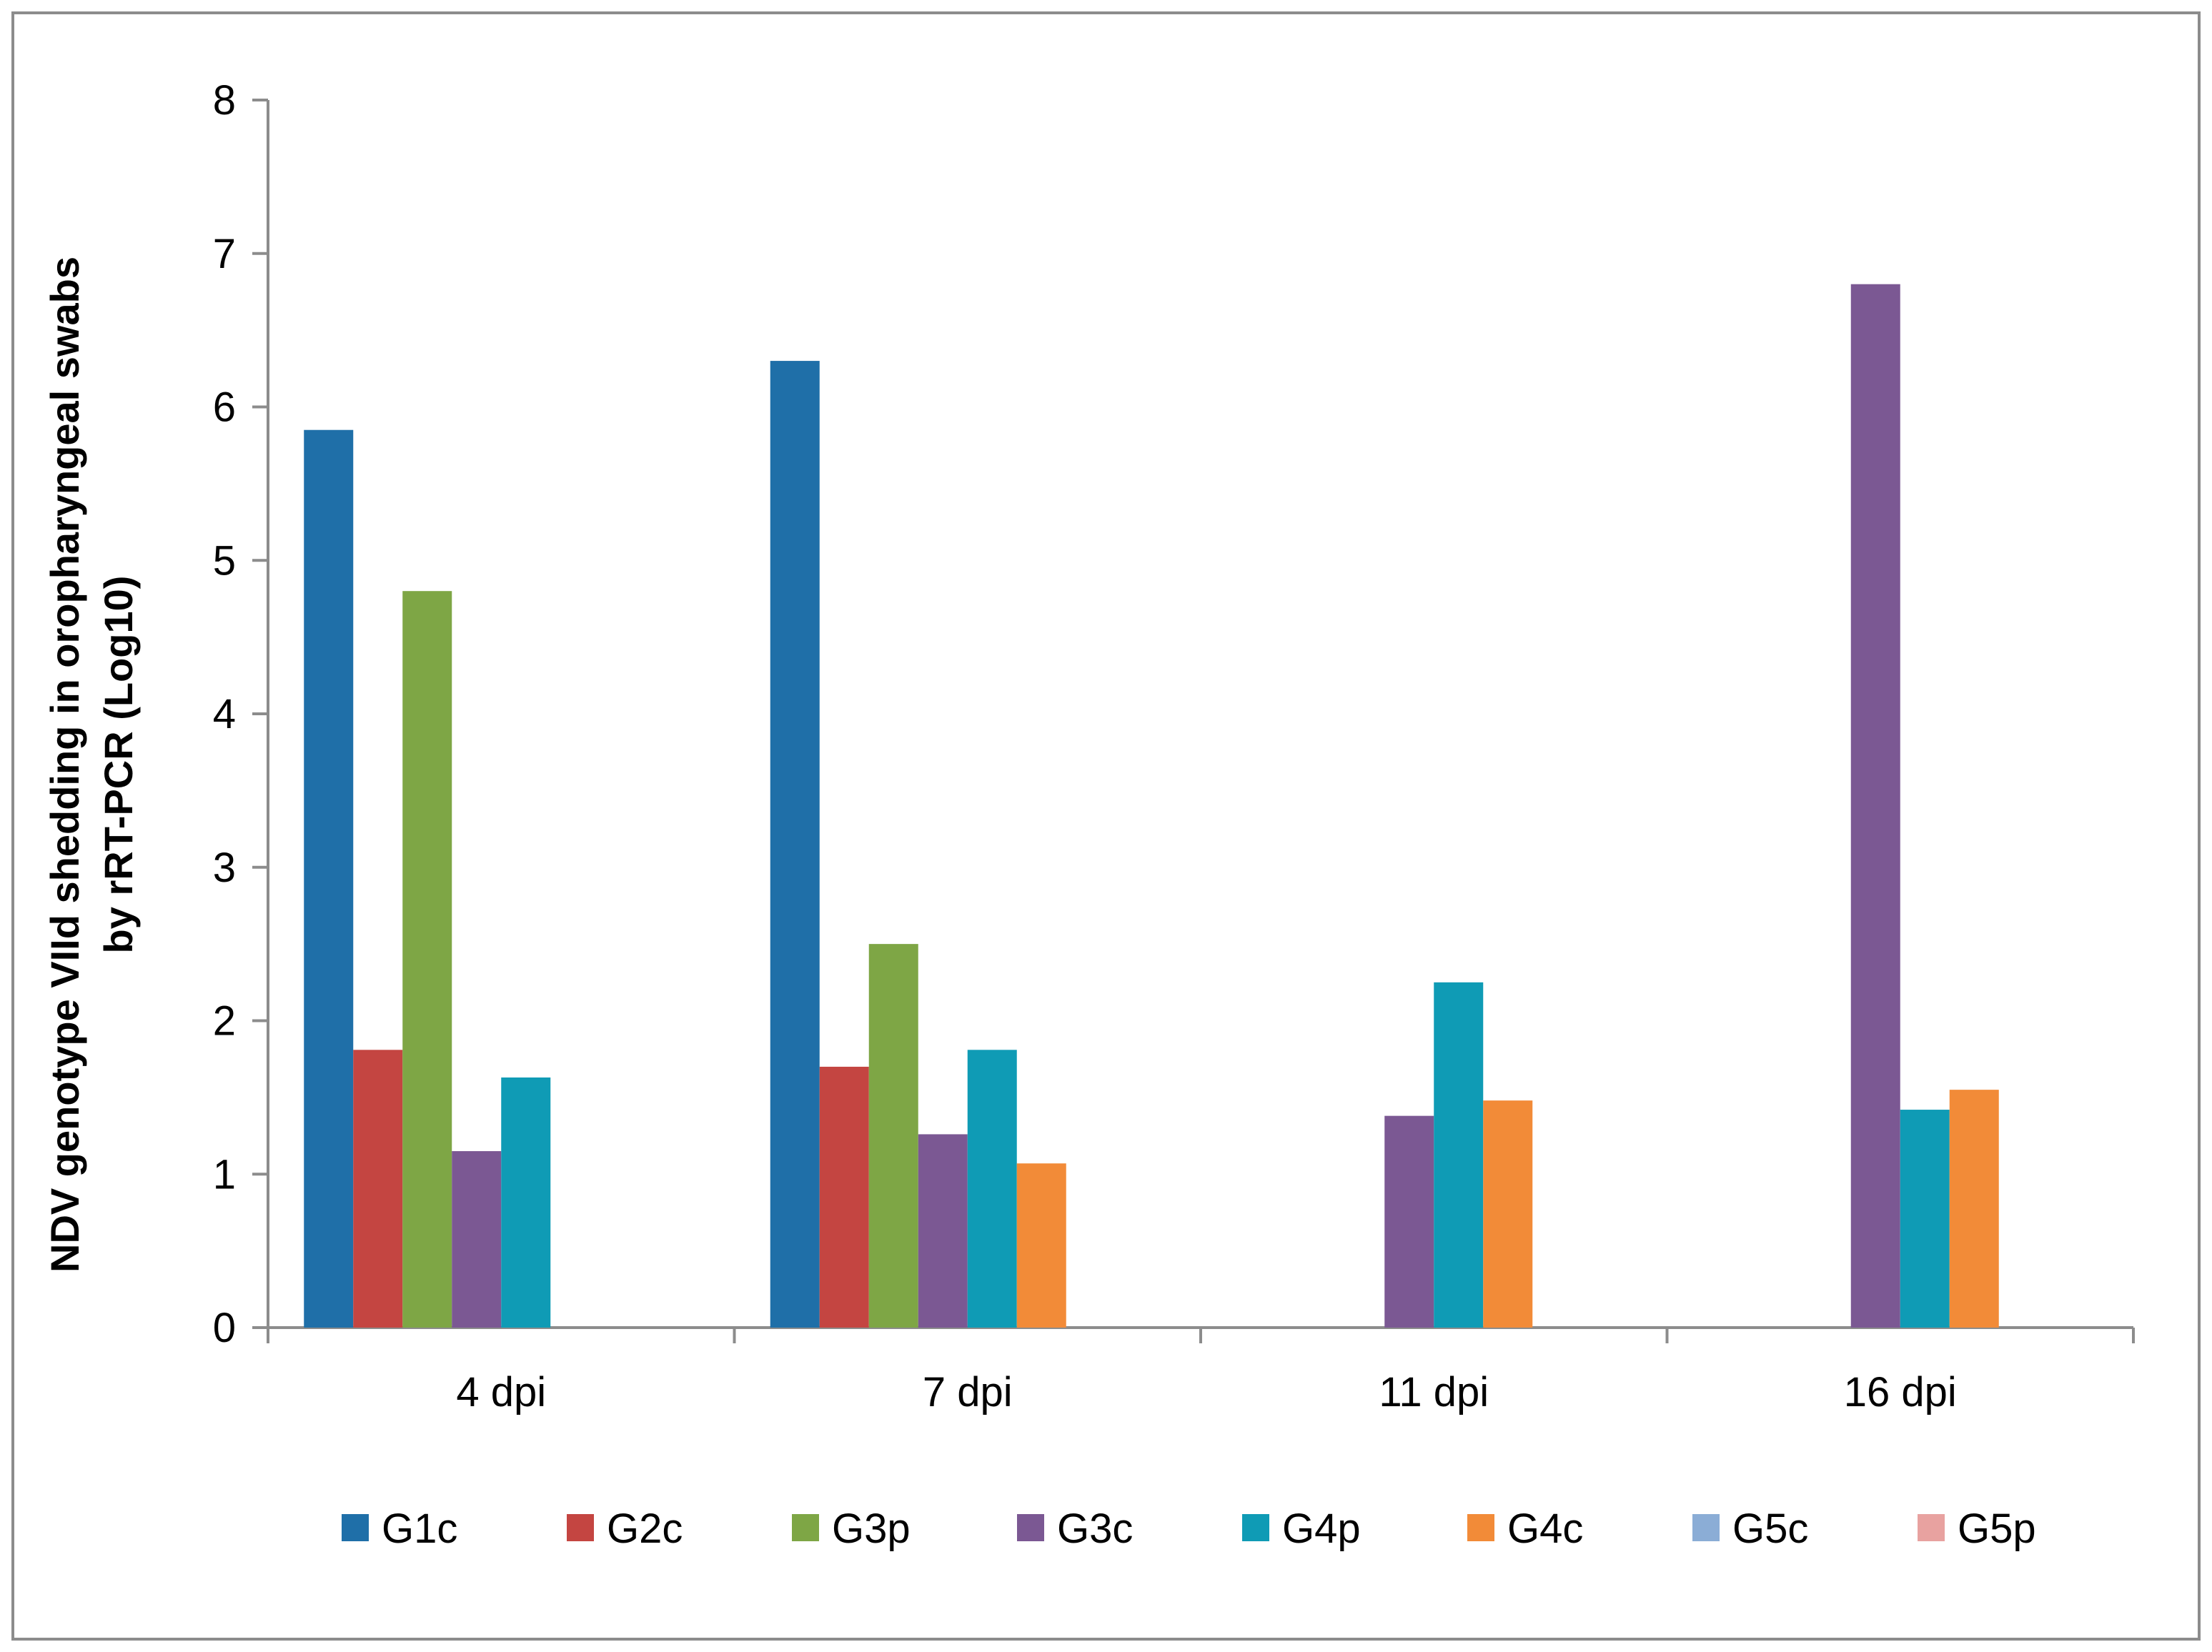 This screenshot has width=2212, height=1652. Describe the element at coordinates (224, 714) in the screenshot. I see `y-tick-label: 4` at that location.